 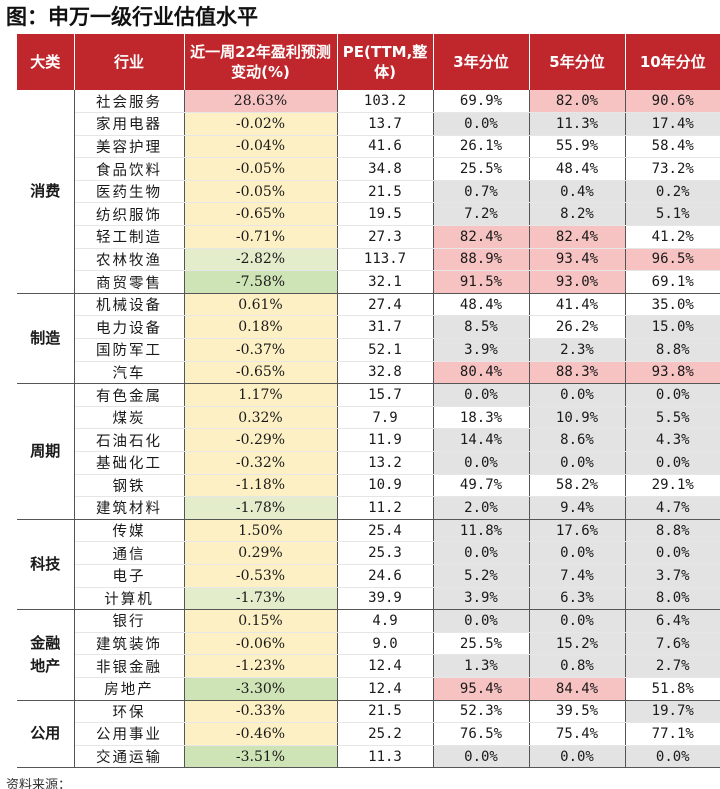 I want to click on industry-cell: 电子, so click(x=129, y=576).